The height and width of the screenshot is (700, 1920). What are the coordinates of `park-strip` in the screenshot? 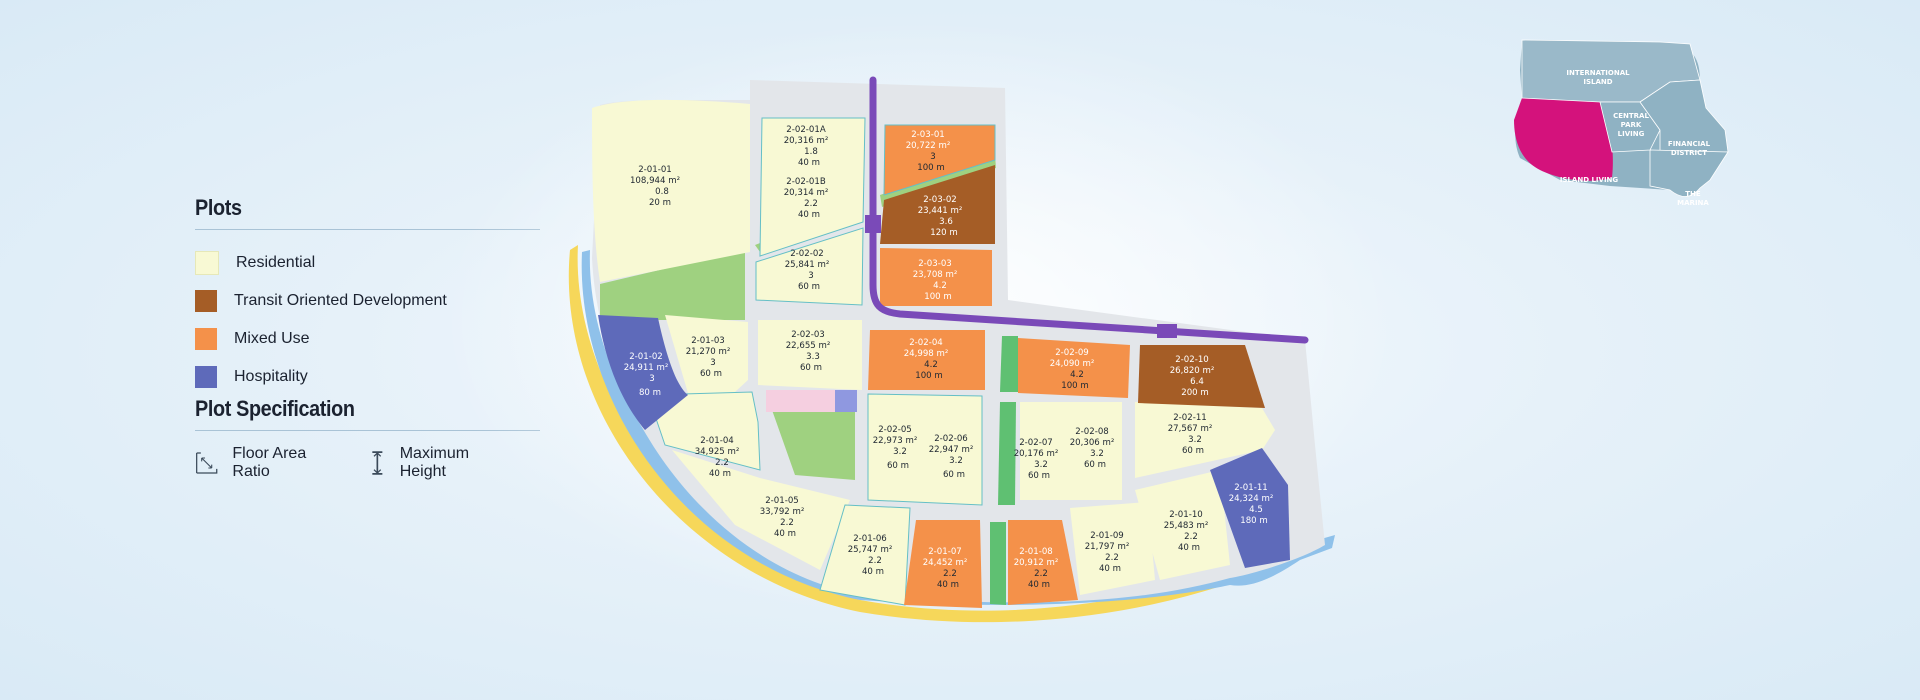 It's located at (998, 563).